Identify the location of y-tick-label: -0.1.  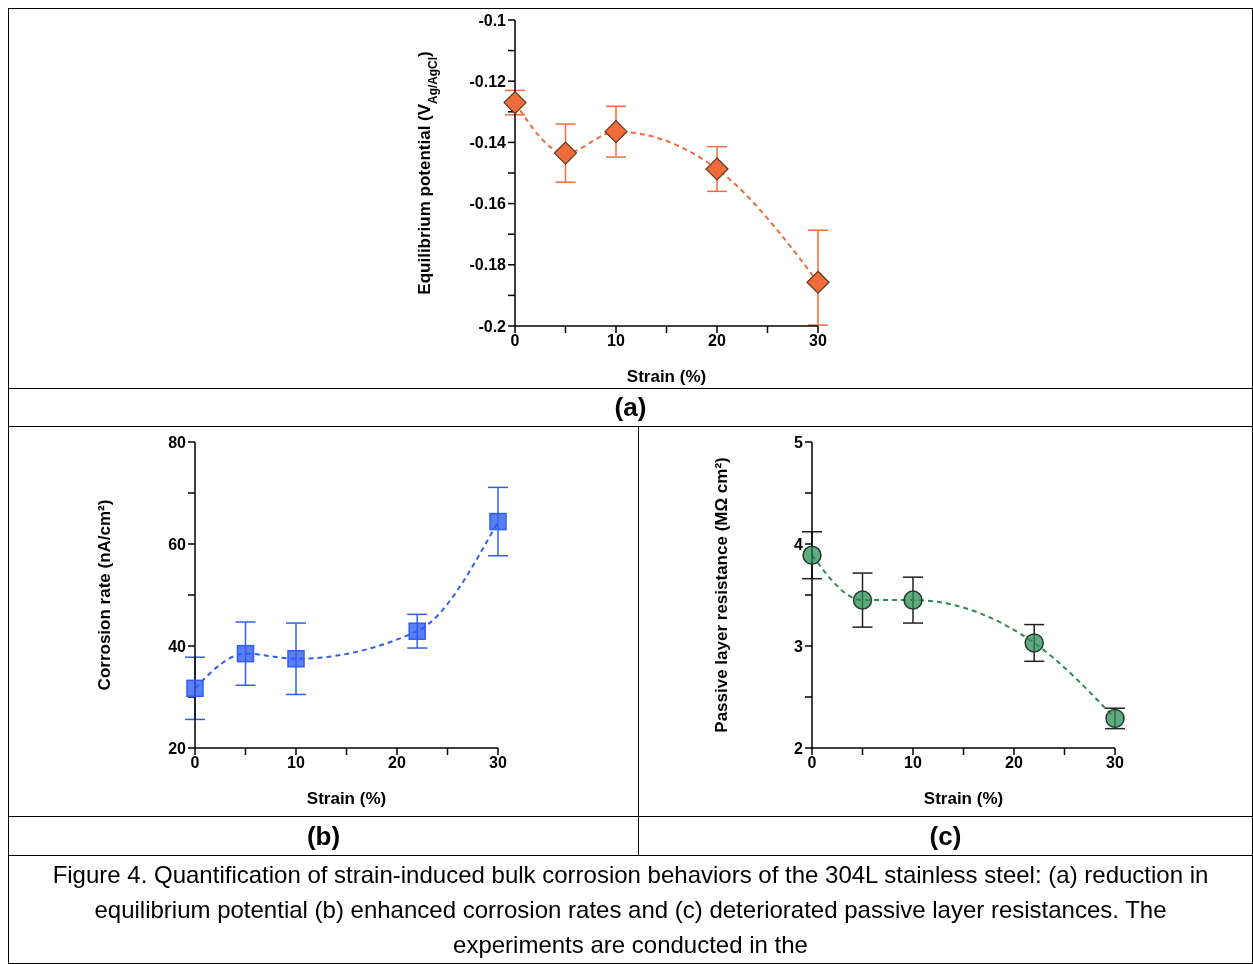
(492, 20).